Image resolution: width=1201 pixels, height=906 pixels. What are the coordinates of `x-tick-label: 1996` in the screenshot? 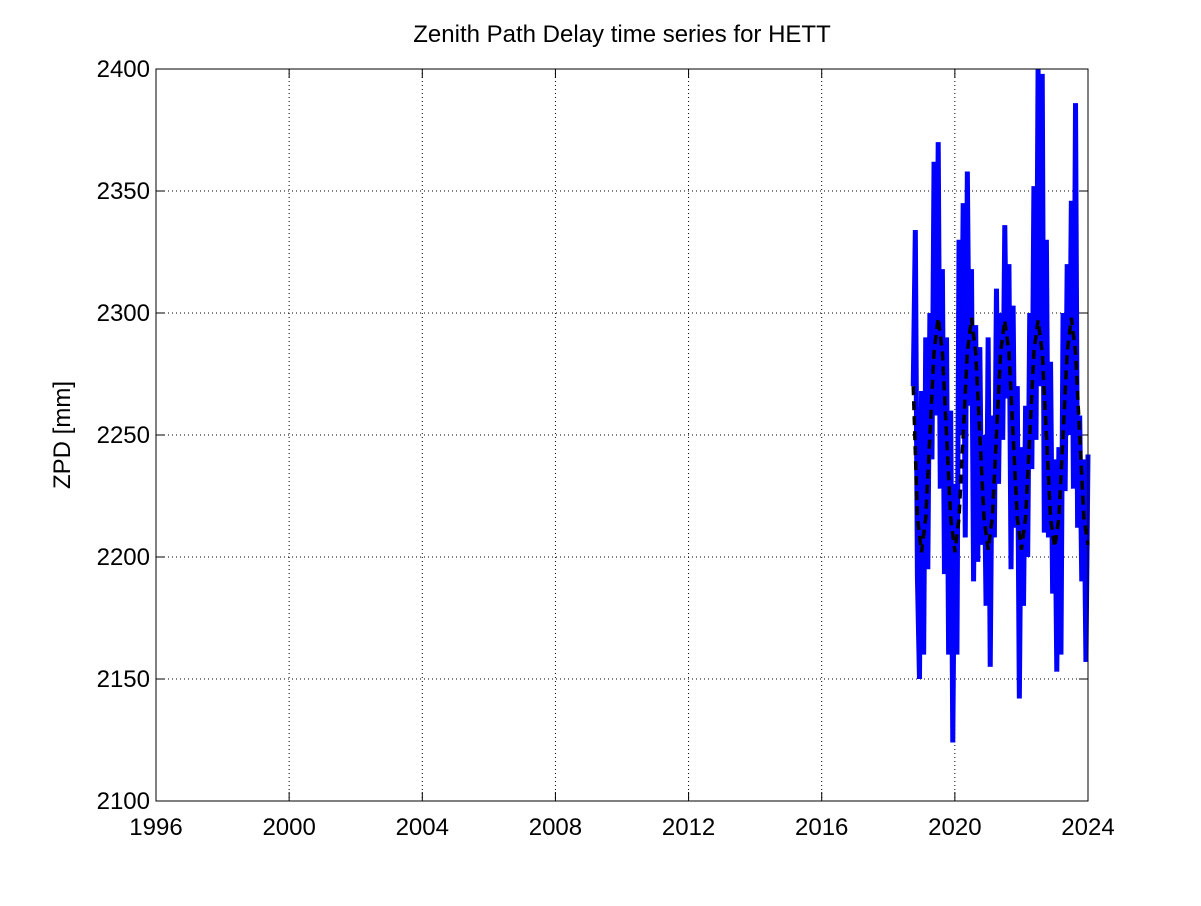 It's located at (155, 827).